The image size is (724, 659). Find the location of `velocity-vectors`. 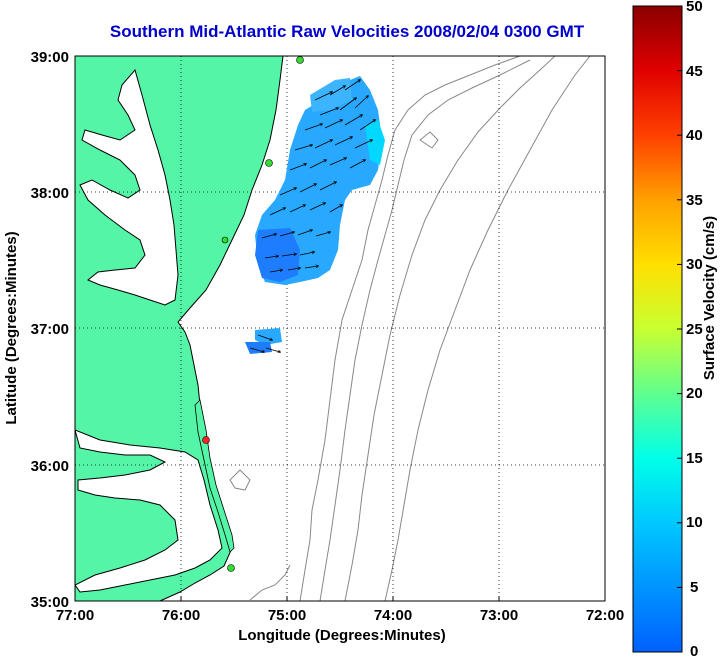

velocity-vectors is located at coordinates (312, 216).